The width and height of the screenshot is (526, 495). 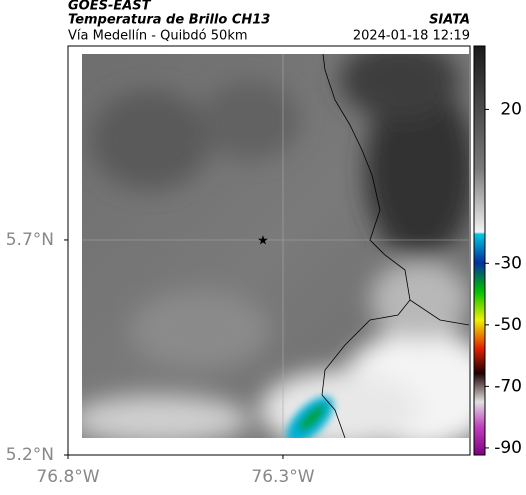 What do you see at coordinates (169, 20) in the screenshot?
I see `title: Temperatura de Brillo CH13` at bounding box center [169, 20].